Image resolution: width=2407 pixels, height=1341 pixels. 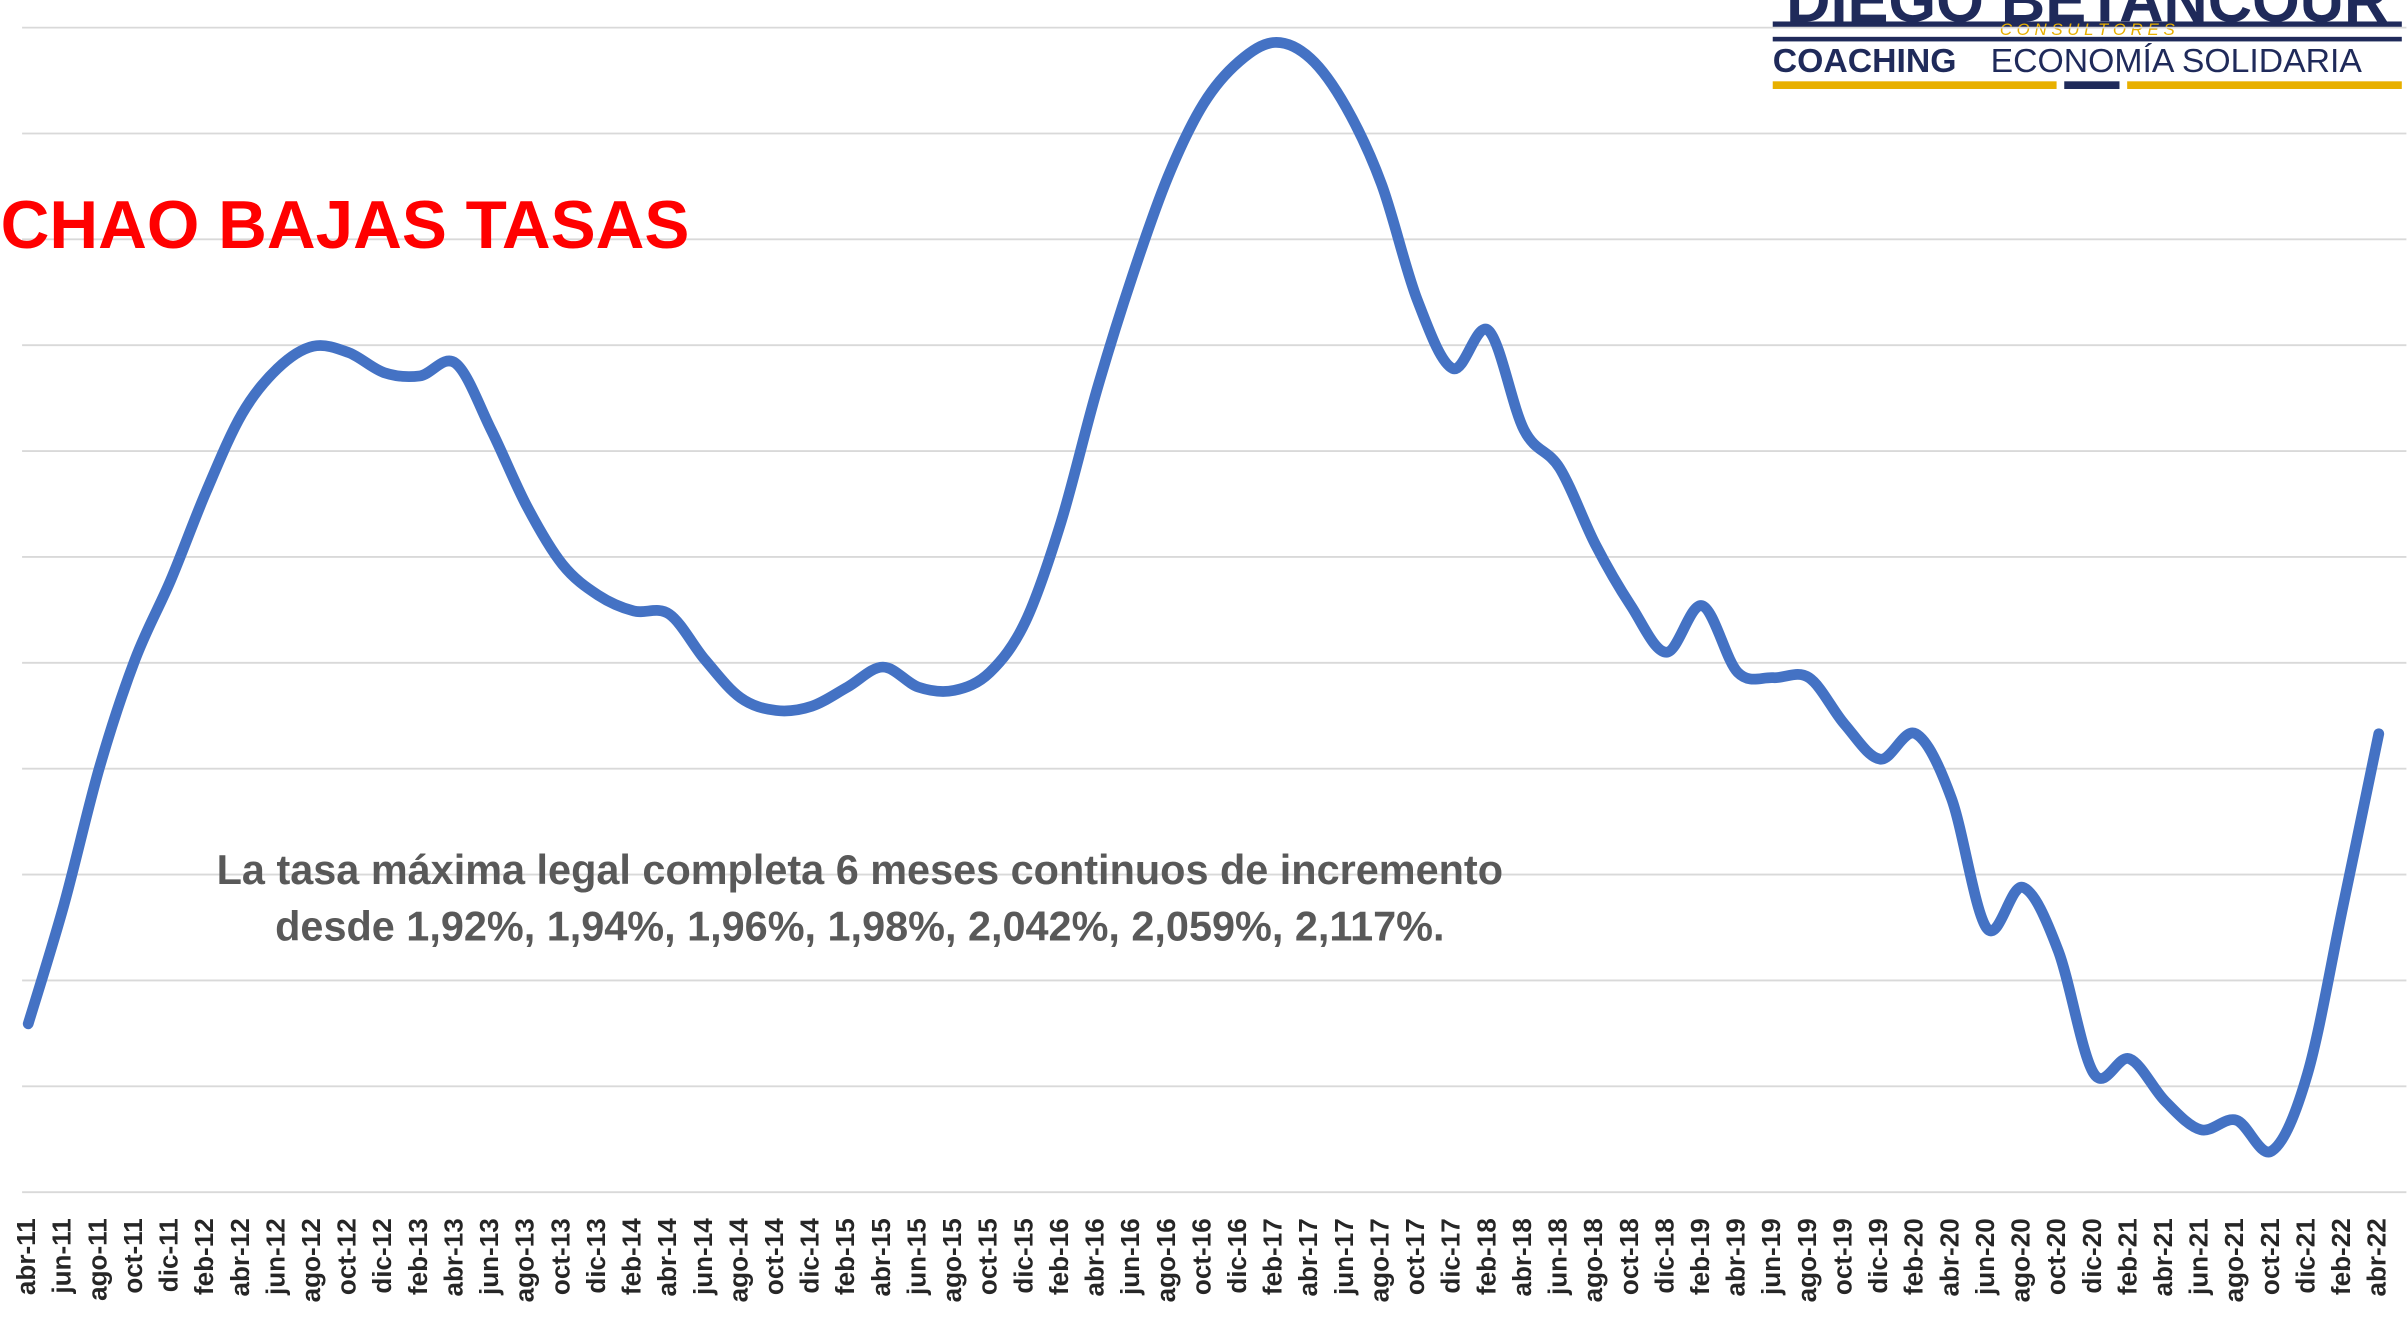 I want to click on x-tick-label: oct-11, so click(x=133, y=1255).